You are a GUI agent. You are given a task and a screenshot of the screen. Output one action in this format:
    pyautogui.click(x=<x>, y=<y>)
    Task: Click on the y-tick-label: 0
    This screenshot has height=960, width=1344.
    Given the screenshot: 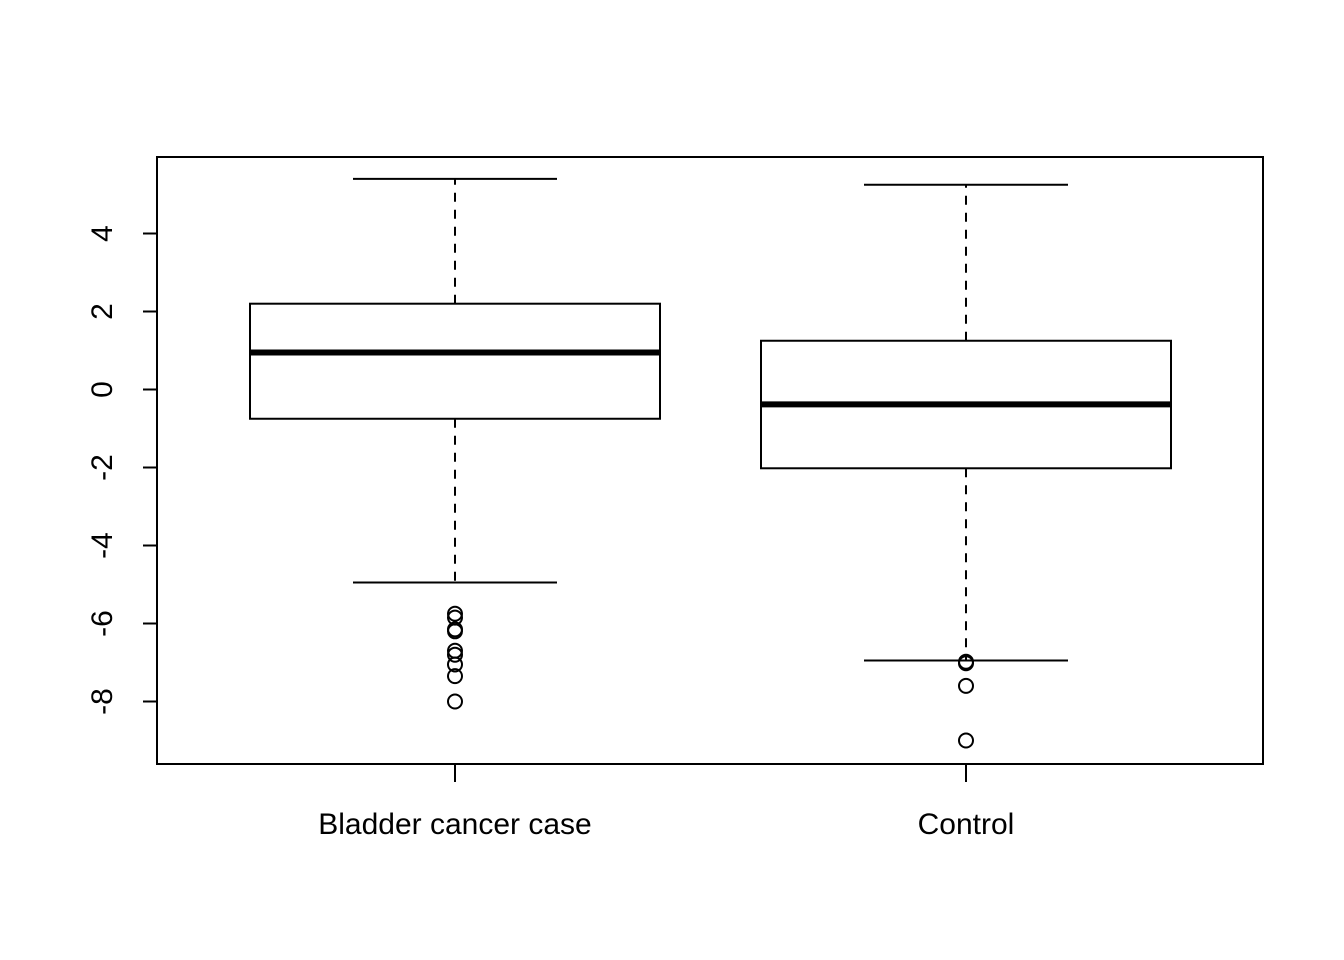 What is the action you would take?
    pyautogui.click(x=102, y=389)
    